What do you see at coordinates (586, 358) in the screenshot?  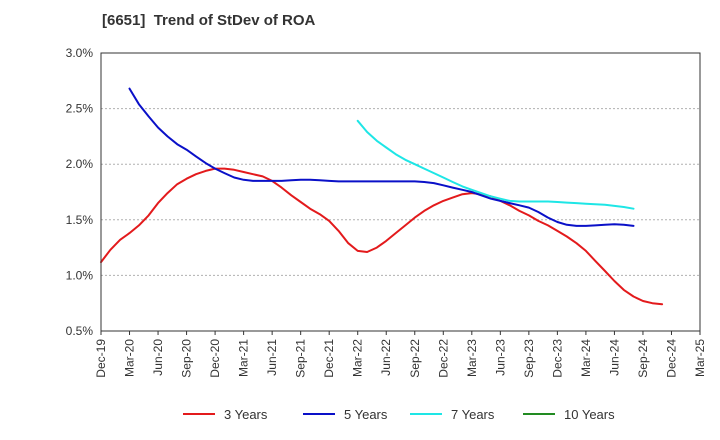 I see `x-tick-label: Mar-24` at bounding box center [586, 358].